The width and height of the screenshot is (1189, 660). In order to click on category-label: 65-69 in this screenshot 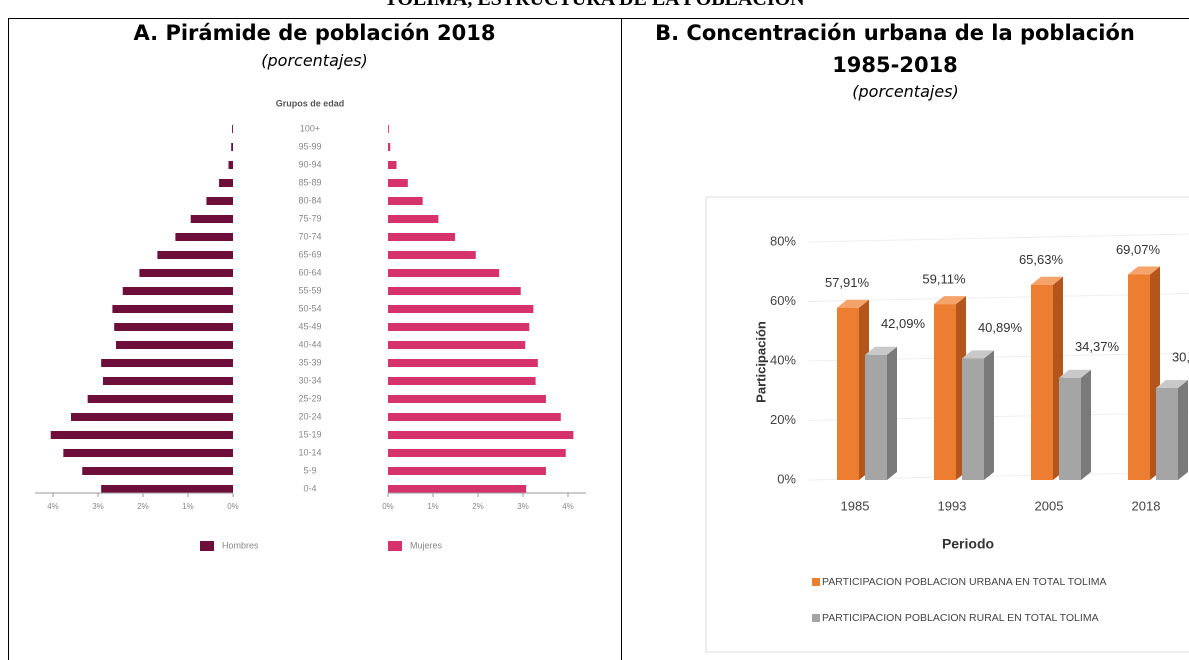, I will do `click(309, 254)`.